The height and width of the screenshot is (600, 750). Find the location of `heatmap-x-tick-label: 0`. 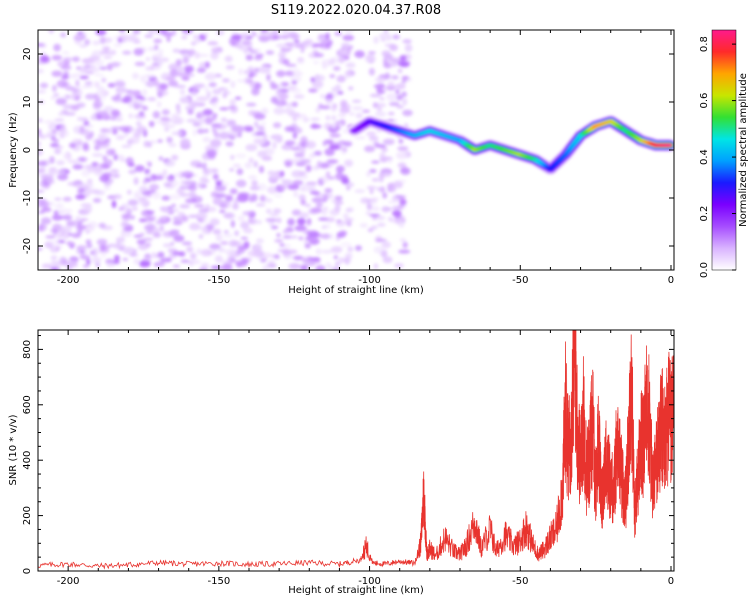

heatmap-x-tick-label: 0 is located at coordinates (671, 280).